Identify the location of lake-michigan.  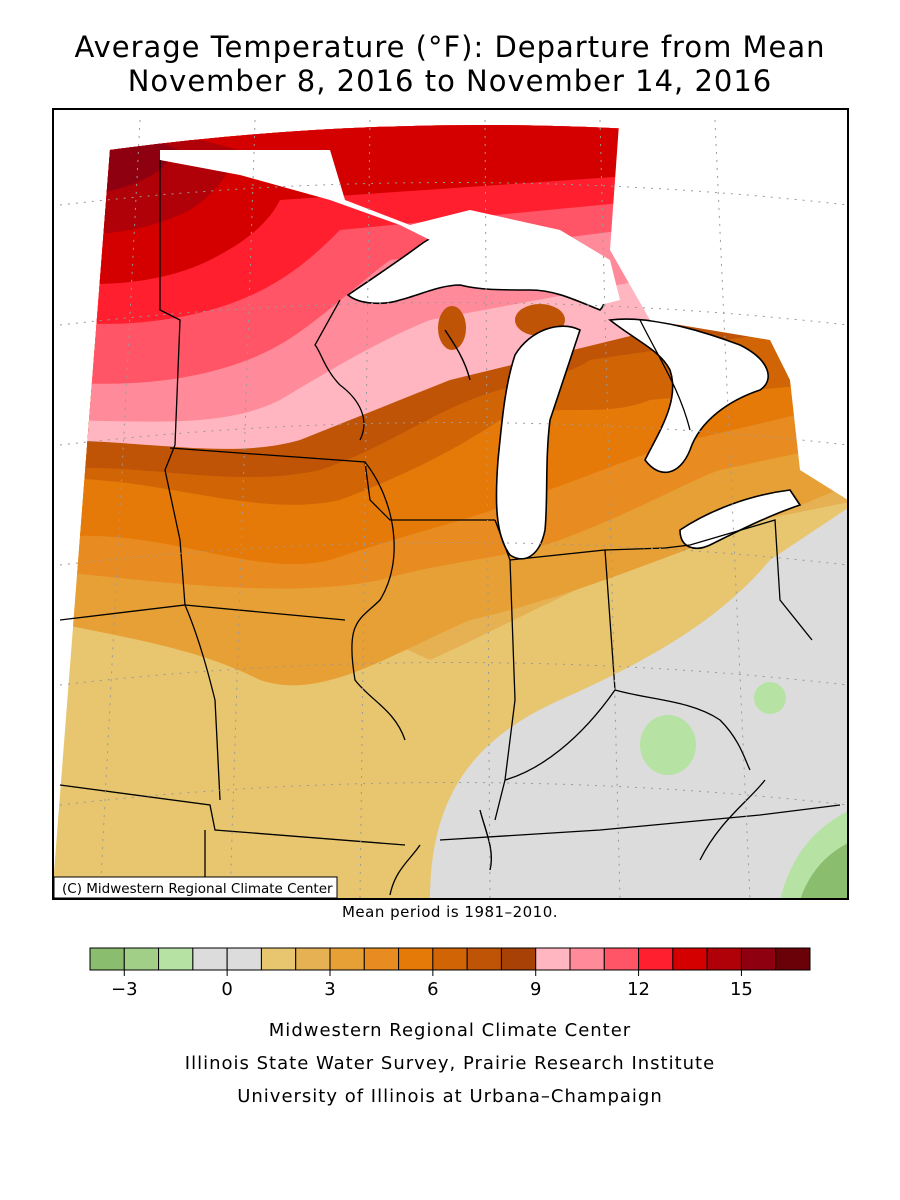
(538, 442).